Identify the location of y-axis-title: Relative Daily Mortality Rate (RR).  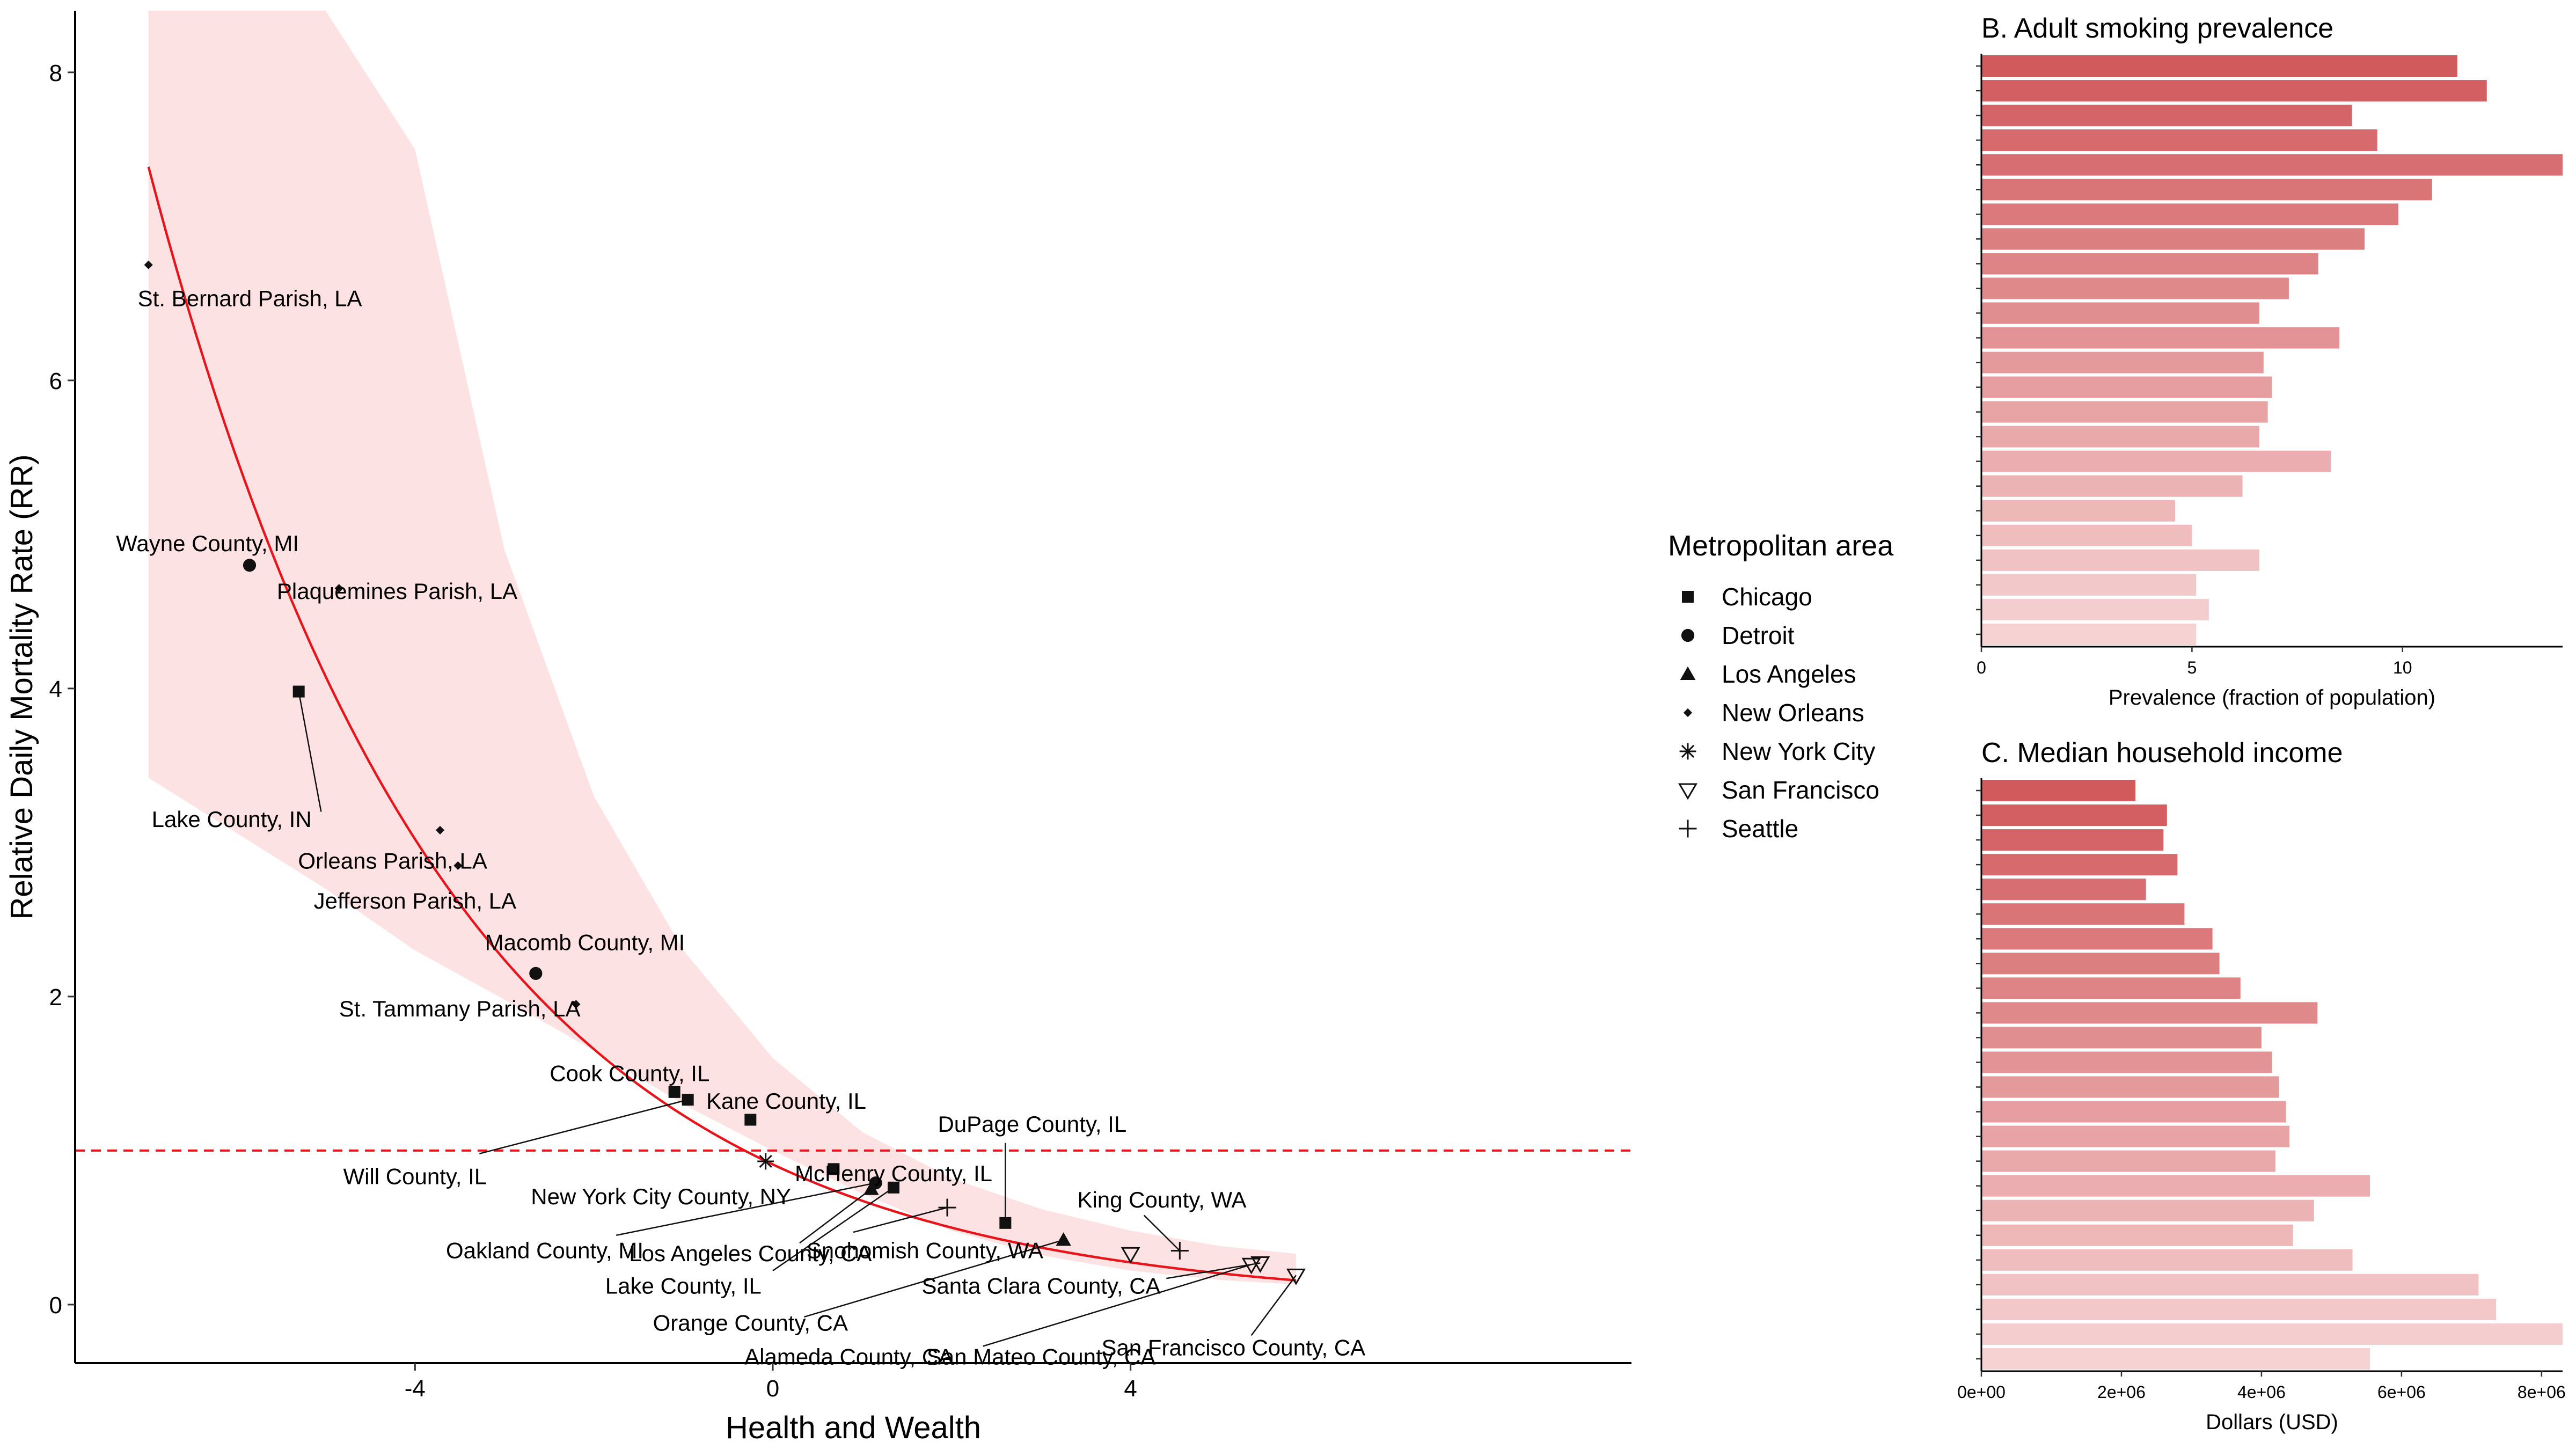
(21, 687).